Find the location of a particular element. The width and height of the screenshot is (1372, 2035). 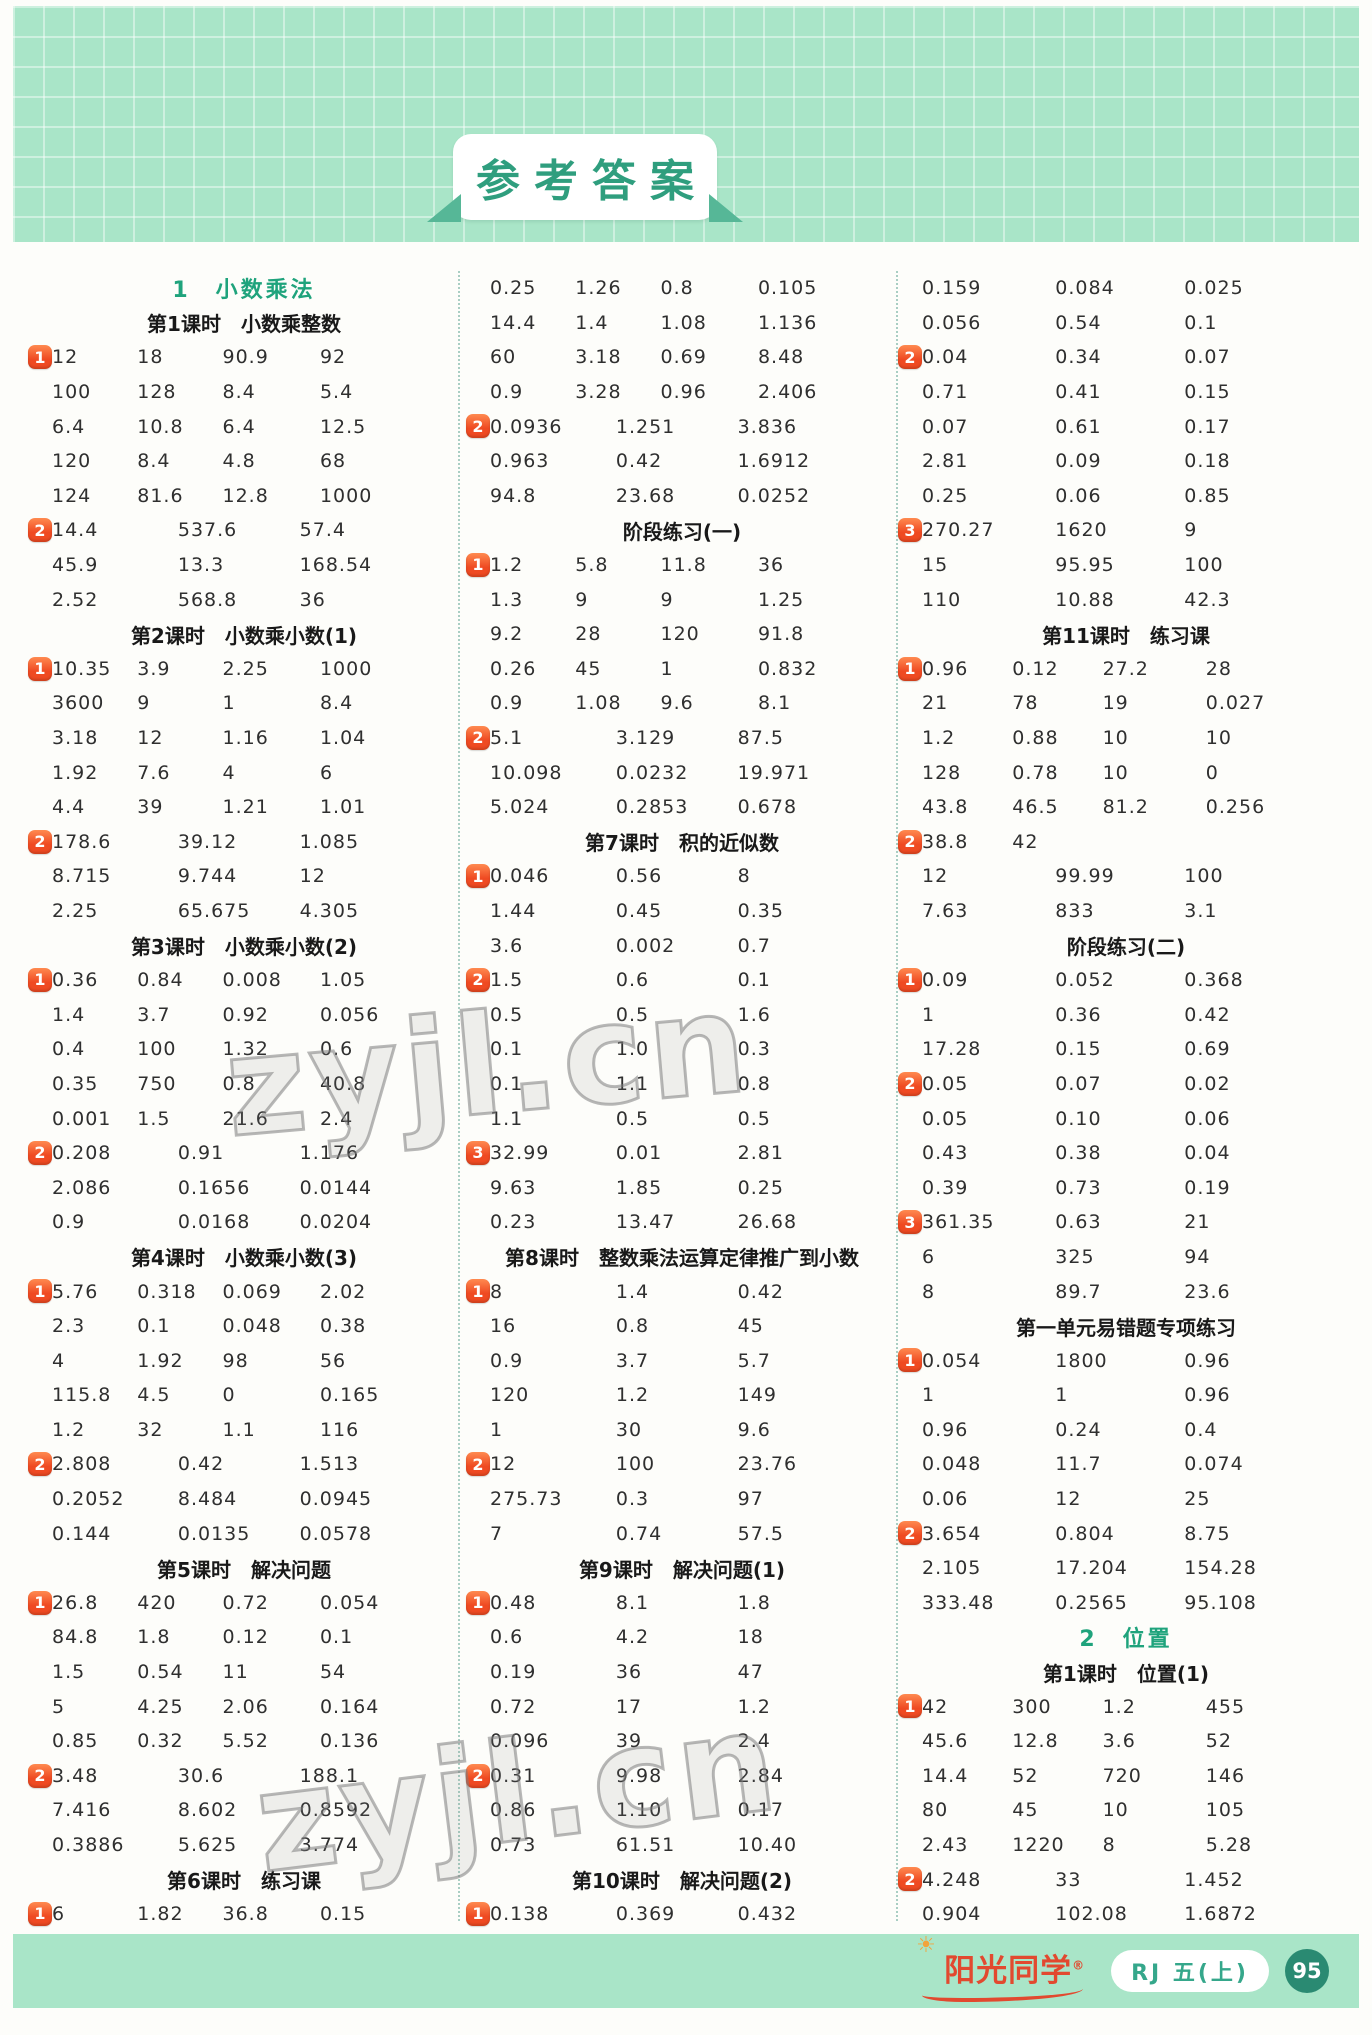

answer-value: 0.7 is located at coordinates (754, 945).